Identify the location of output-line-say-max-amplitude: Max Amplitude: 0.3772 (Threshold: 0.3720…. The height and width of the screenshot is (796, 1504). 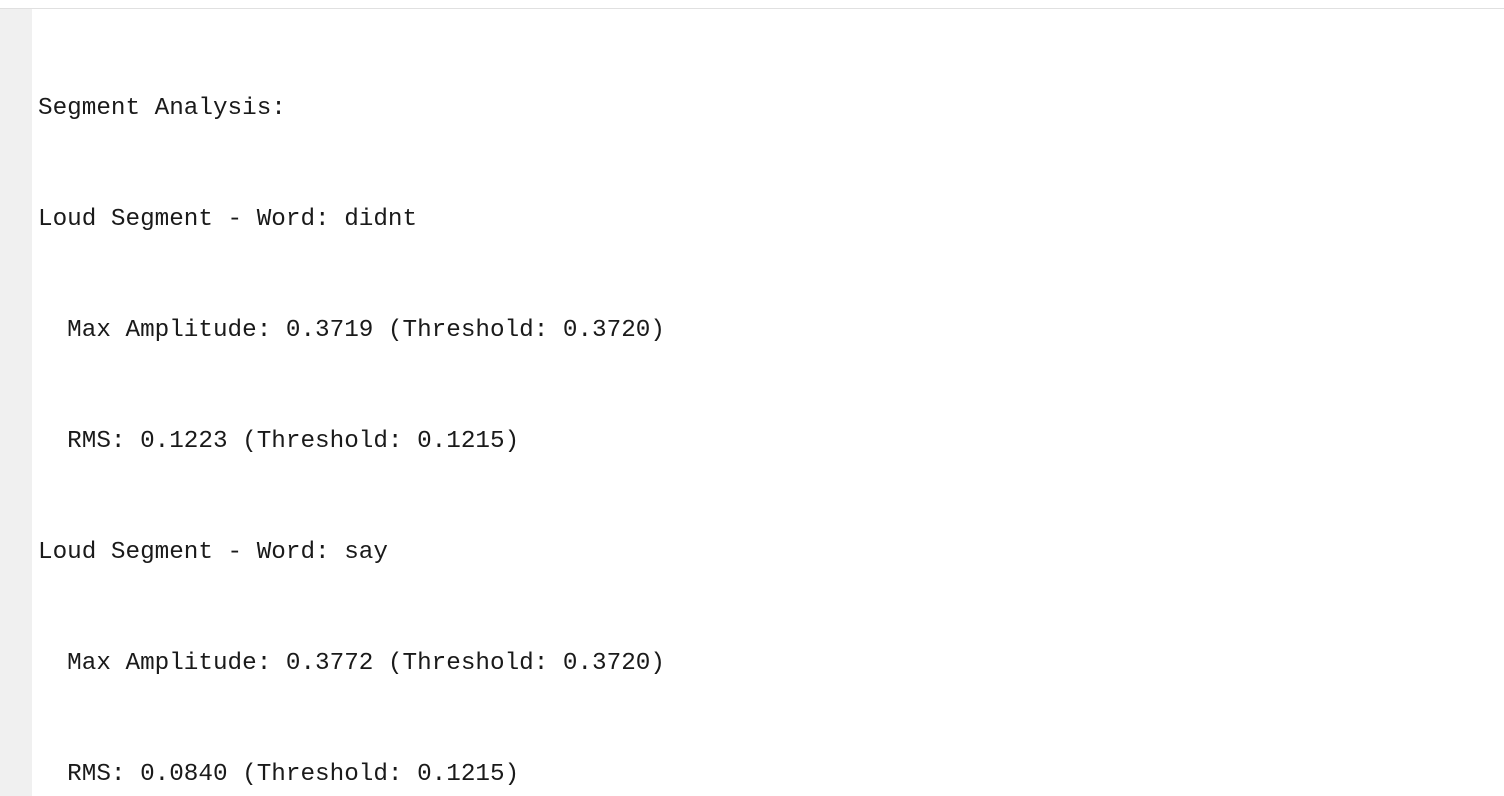
(351, 663).